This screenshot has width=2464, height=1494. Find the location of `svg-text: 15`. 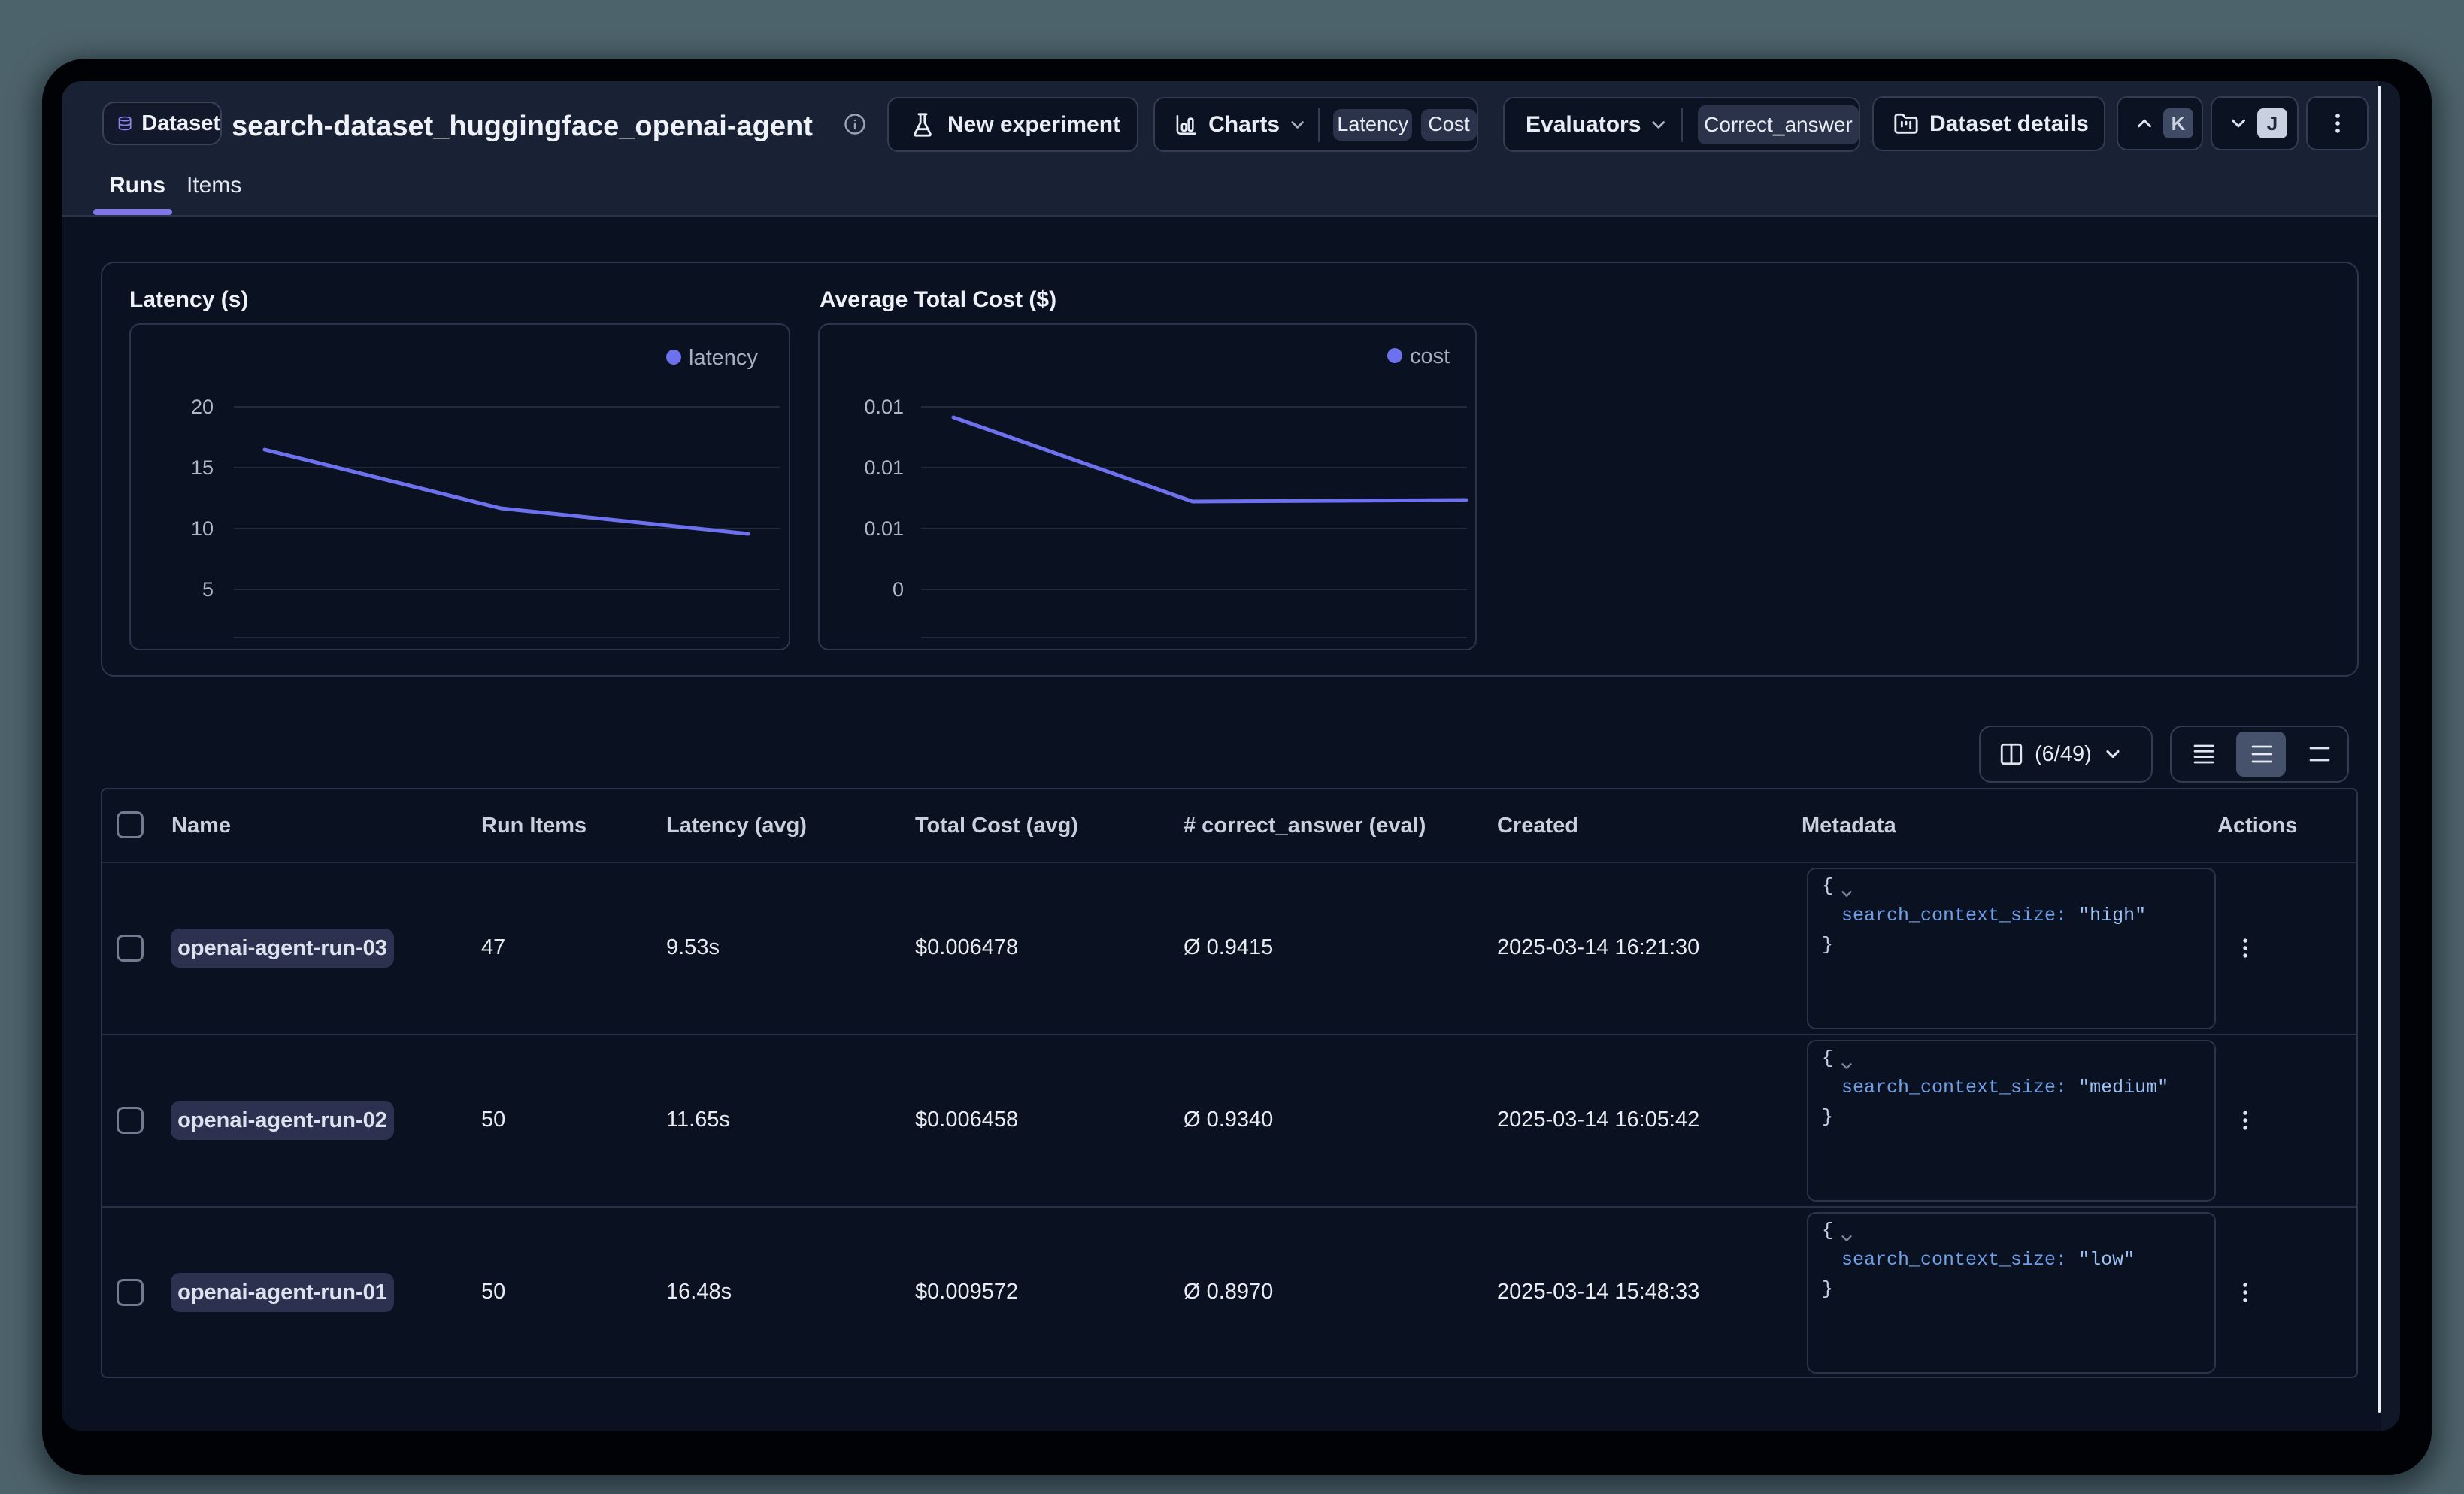

svg-text: 15 is located at coordinates (202, 468).